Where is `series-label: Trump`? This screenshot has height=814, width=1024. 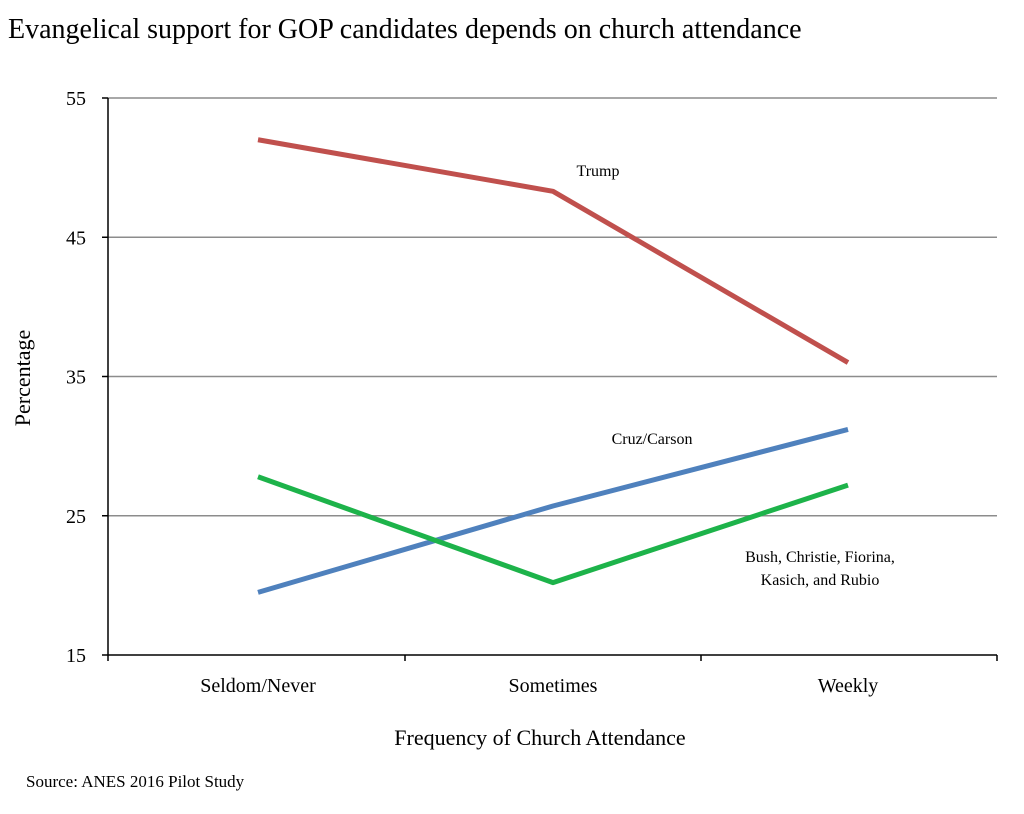
series-label: Trump is located at coordinates (598, 171).